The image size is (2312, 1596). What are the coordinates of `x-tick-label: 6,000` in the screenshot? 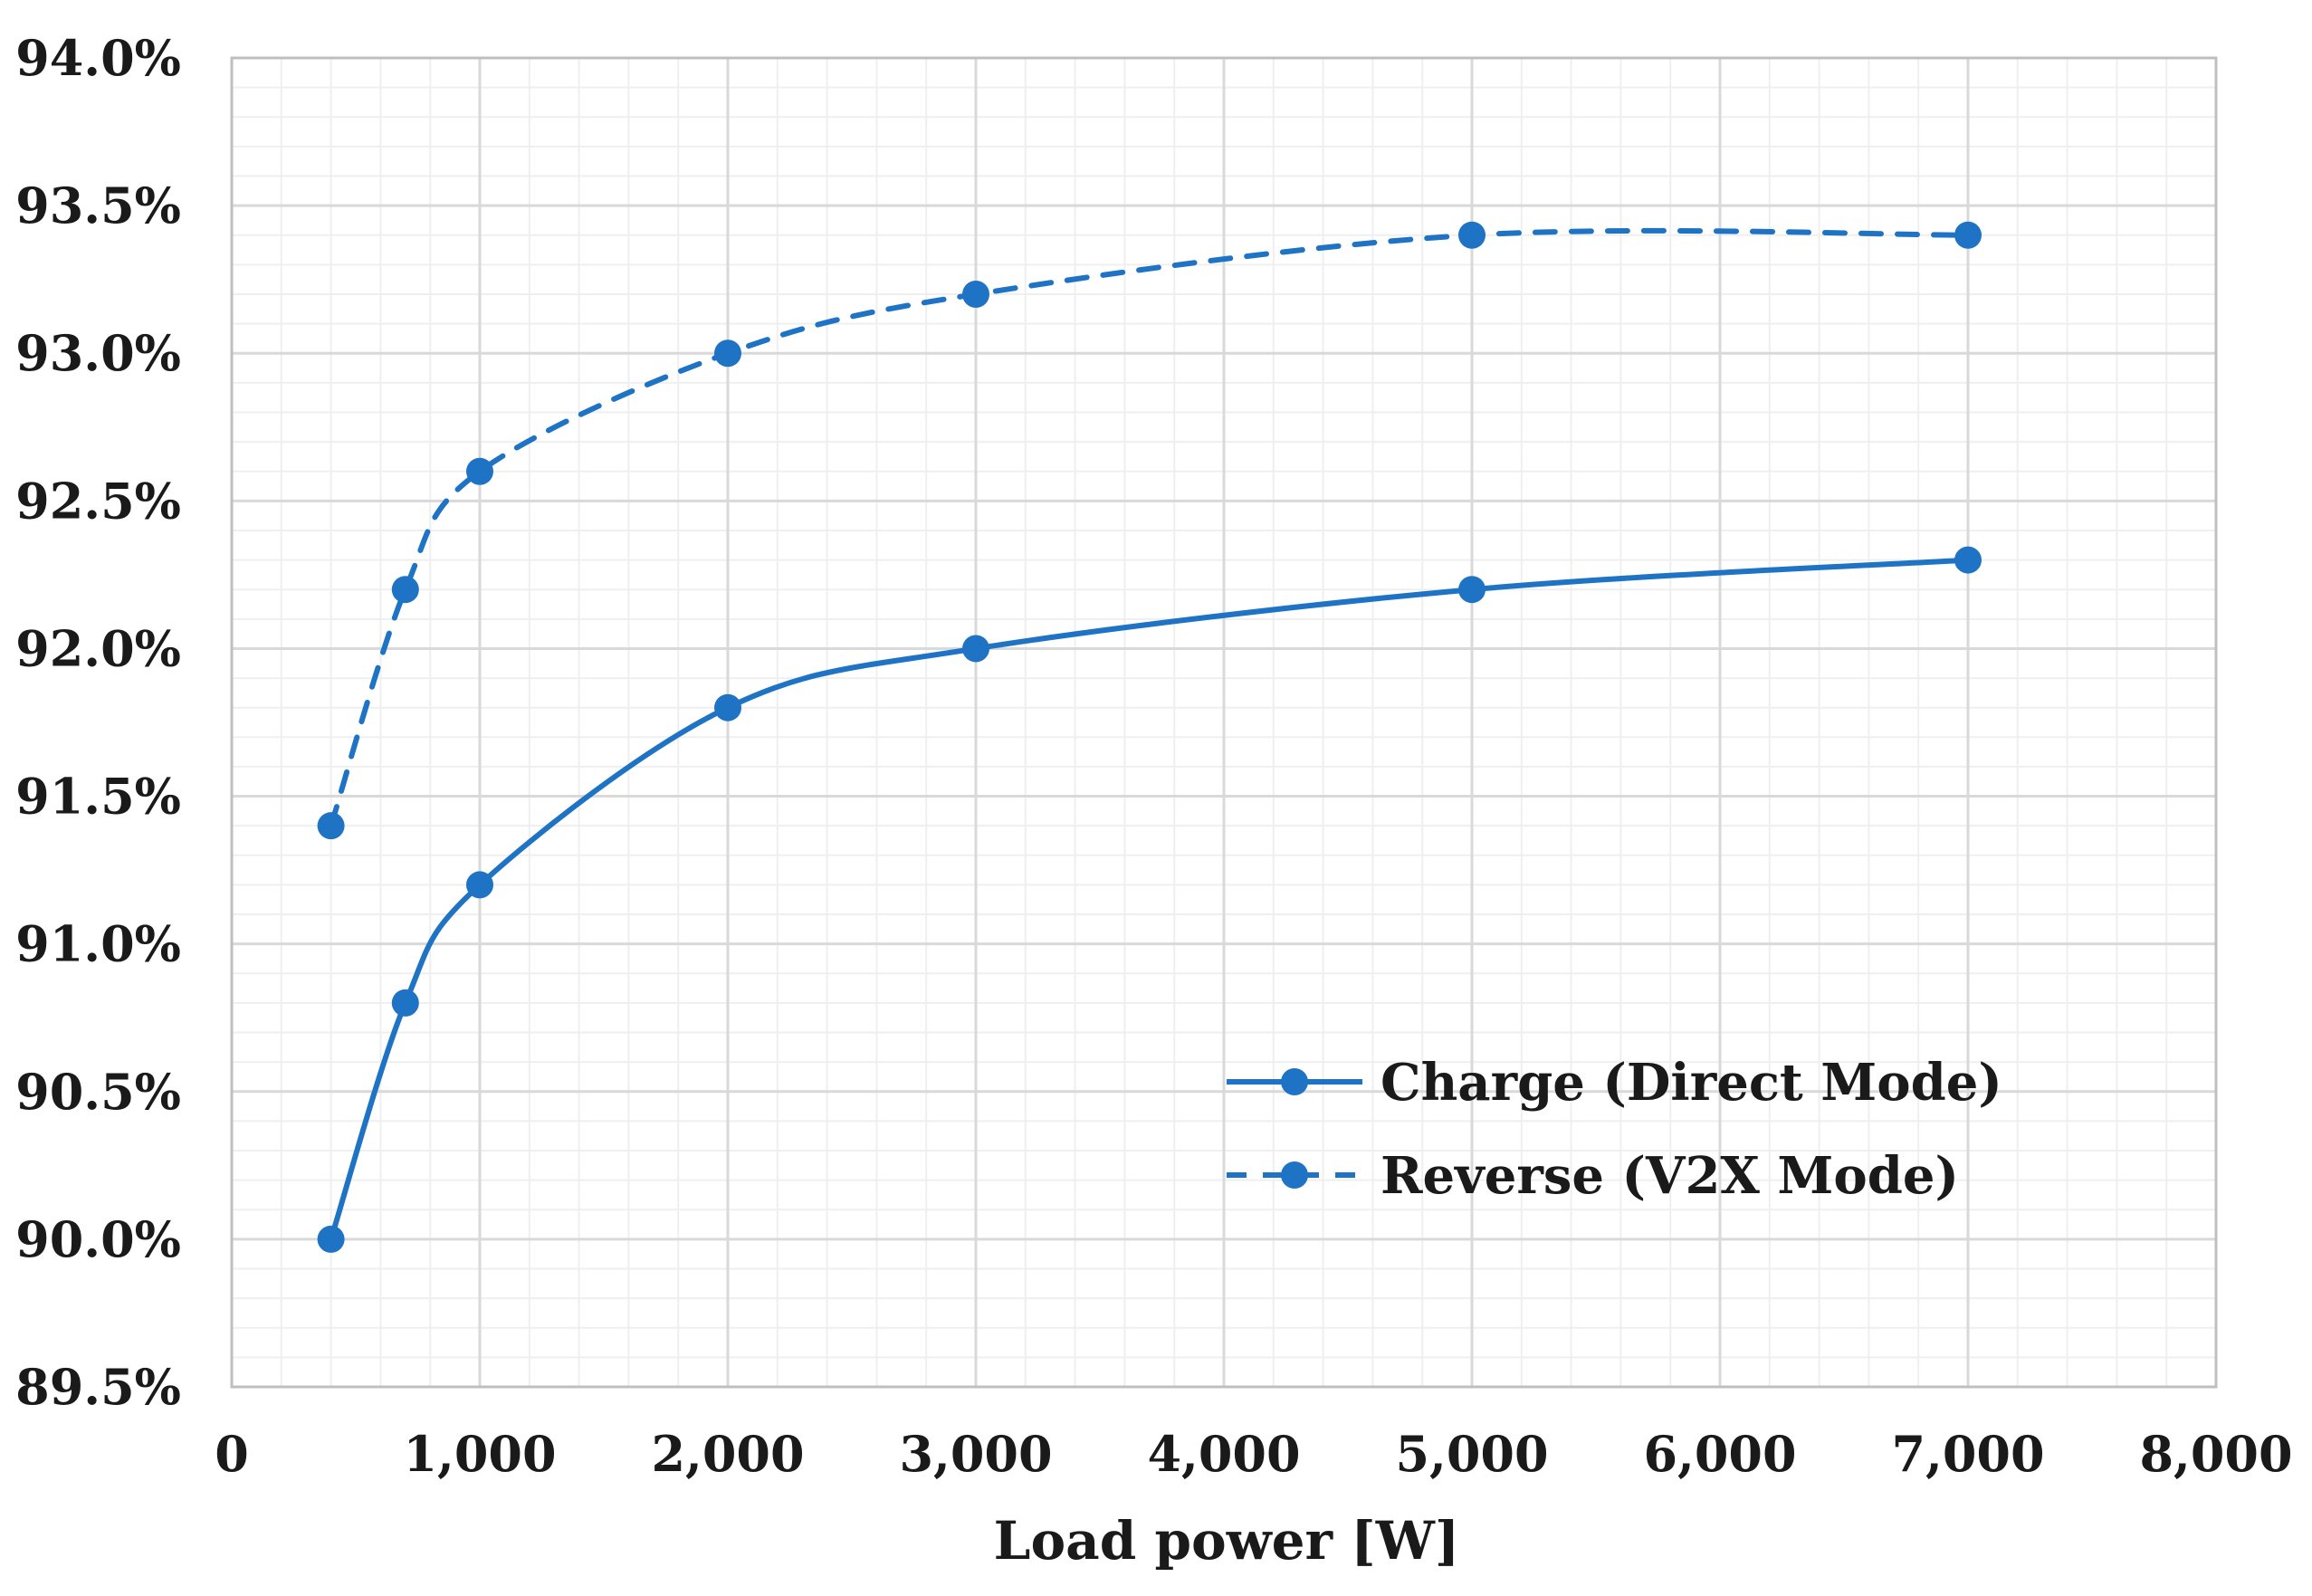 It's located at (1719, 1454).